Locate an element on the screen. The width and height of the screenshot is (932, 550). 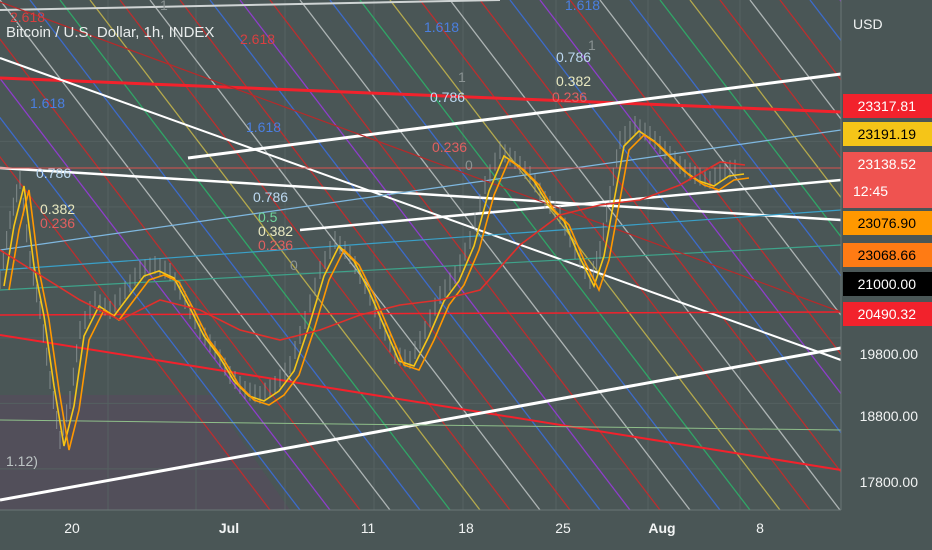
price-tag-value: 21000.00 is located at coordinates (887, 284).